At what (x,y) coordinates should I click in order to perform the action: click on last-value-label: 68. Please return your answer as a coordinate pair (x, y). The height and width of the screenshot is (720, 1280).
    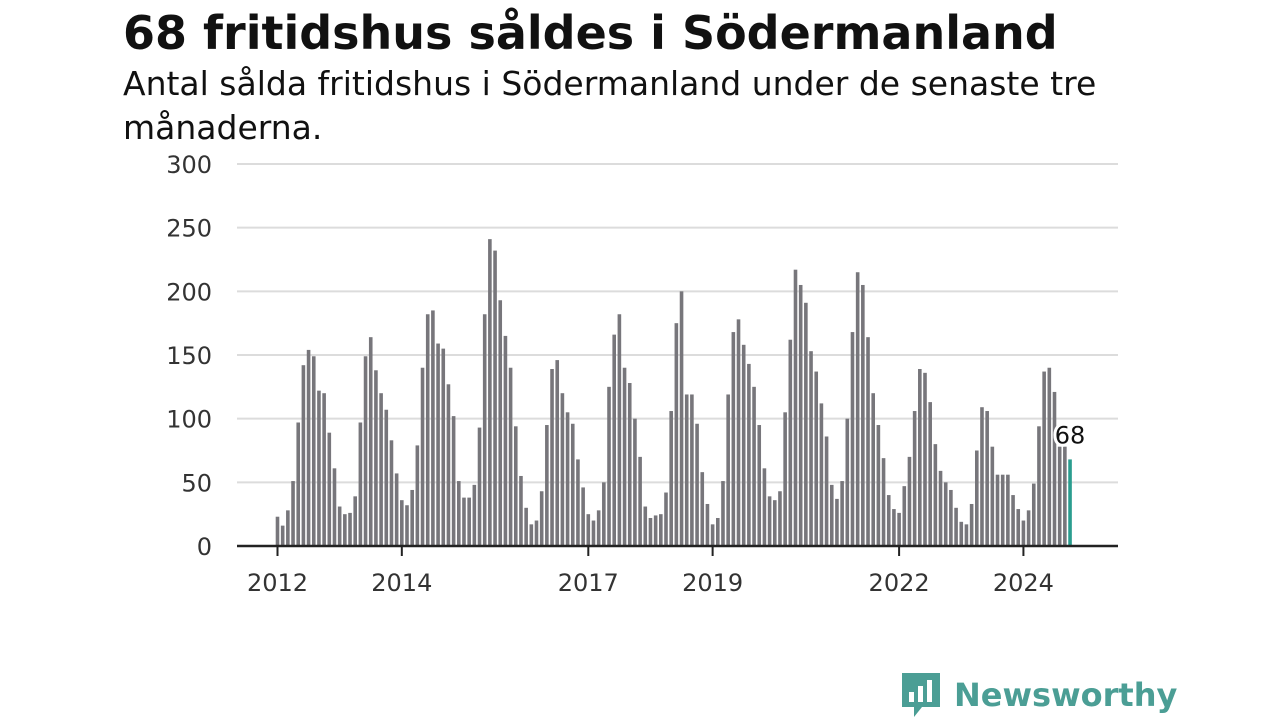
    Looking at the image, I should click on (1070, 435).